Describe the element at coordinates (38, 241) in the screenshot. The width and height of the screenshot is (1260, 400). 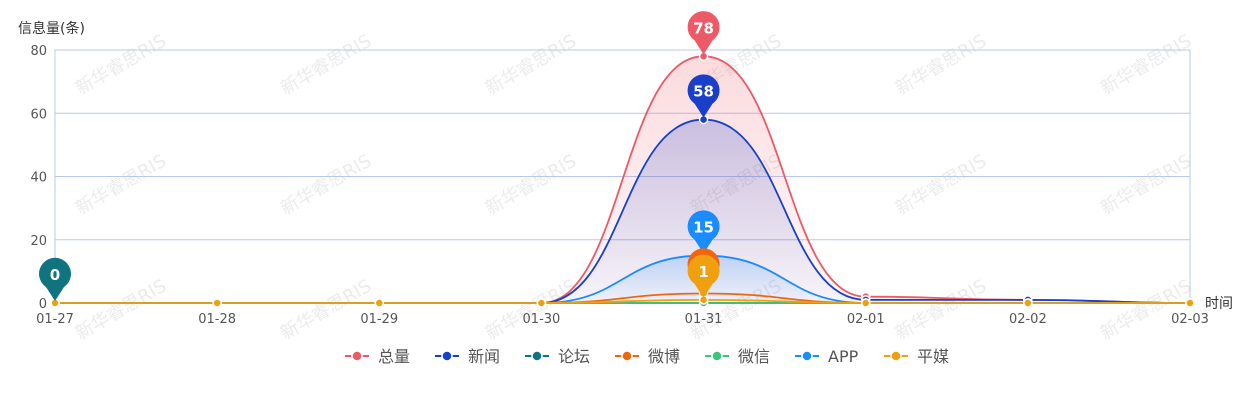
I see `y-tick-label: 20` at that location.